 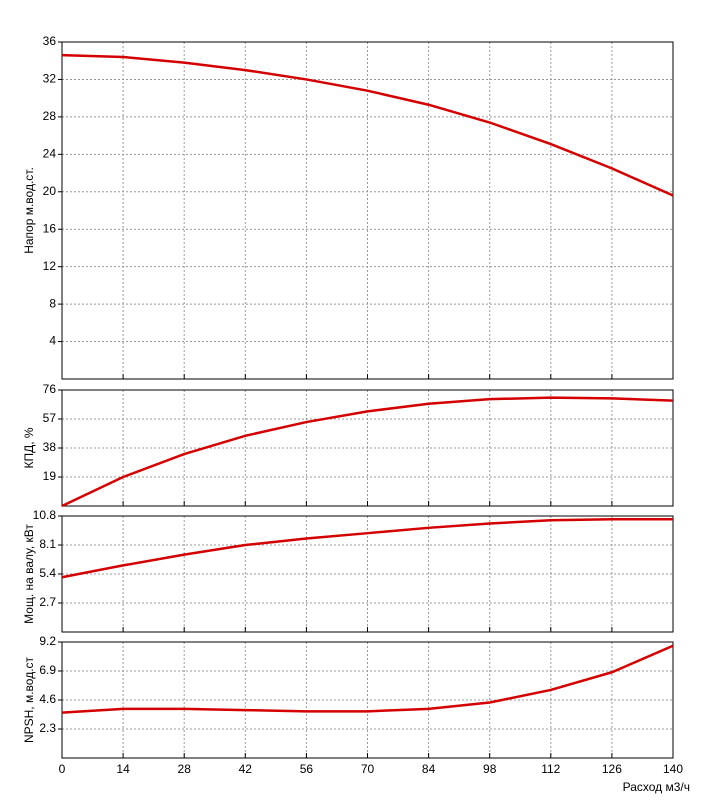 What do you see at coordinates (50, 418) in the screenshot?
I see `y-tick-label: 57` at bounding box center [50, 418].